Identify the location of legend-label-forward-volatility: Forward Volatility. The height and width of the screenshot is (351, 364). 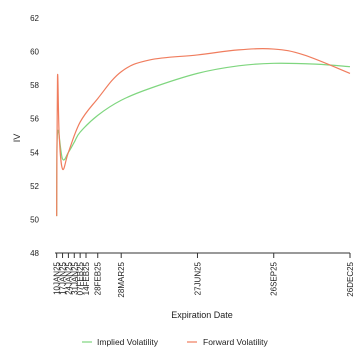
(235, 342).